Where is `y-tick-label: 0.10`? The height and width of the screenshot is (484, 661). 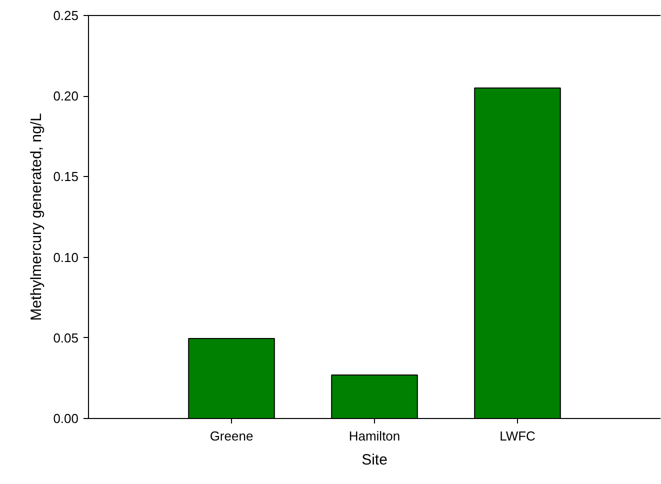
y-tick-label: 0.10 is located at coordinates (66, 257).